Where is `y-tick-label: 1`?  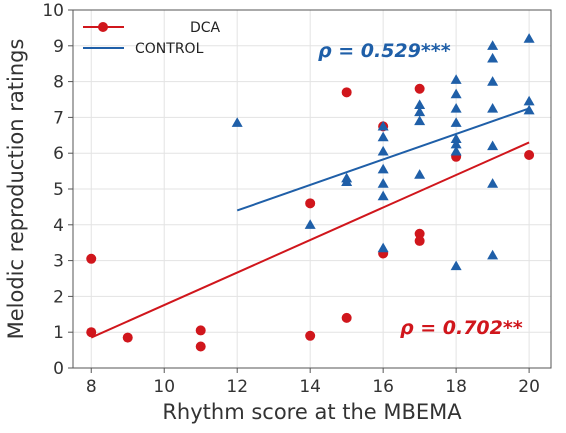
y-tick-label: 1 is located at coordinates (58, 333).